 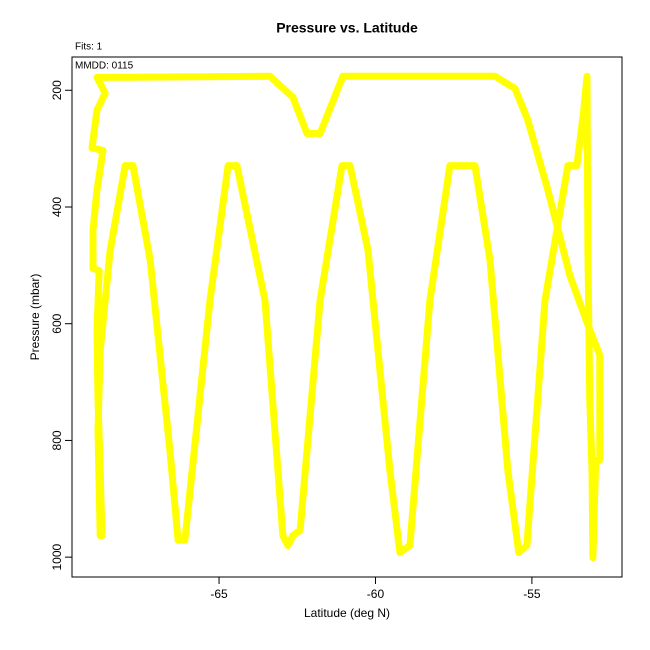 What do you see at coordinates (57, 440) in the screenshot?
I see `y-tick-label: 800` at bounding box center [57, 440].